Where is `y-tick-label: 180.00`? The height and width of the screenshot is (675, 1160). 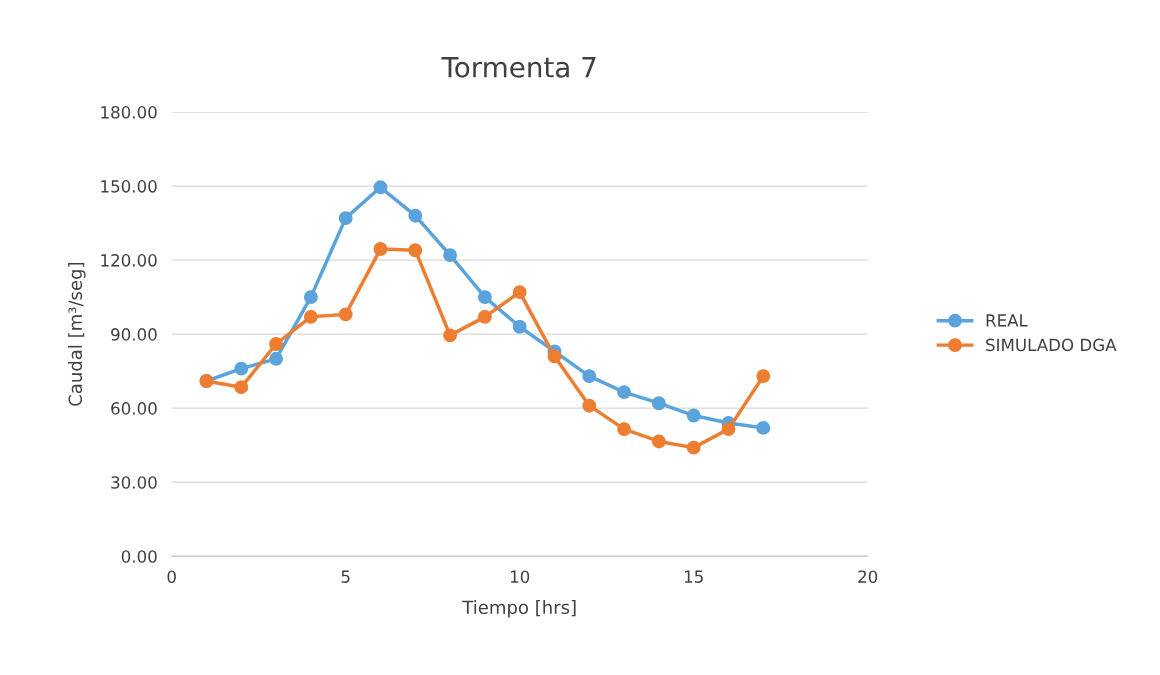
y-tick-label: 180.00 is located at coordinates (129, 112).